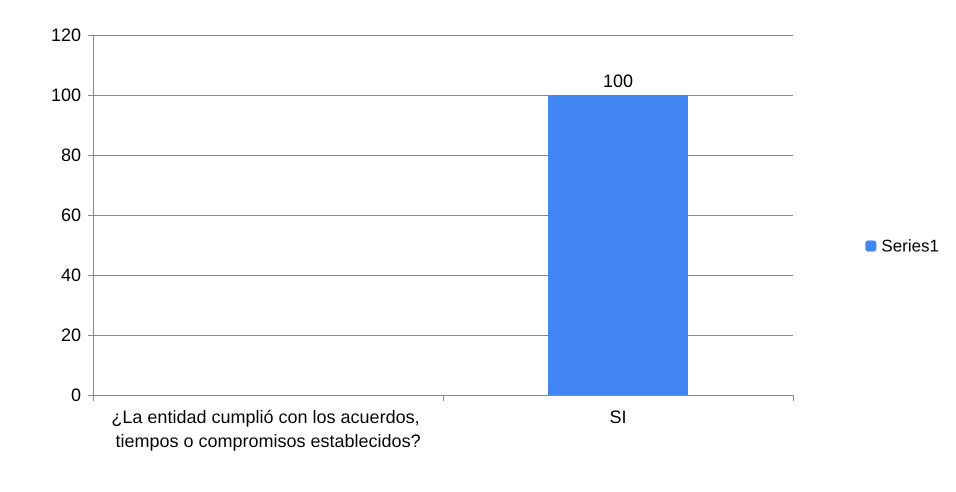 This screenshot has height=492, width=956. What do you see at coordinates (70, 275) in the screenshot?
I see `y-tick-label: 40` at bounding box center [70, 275].